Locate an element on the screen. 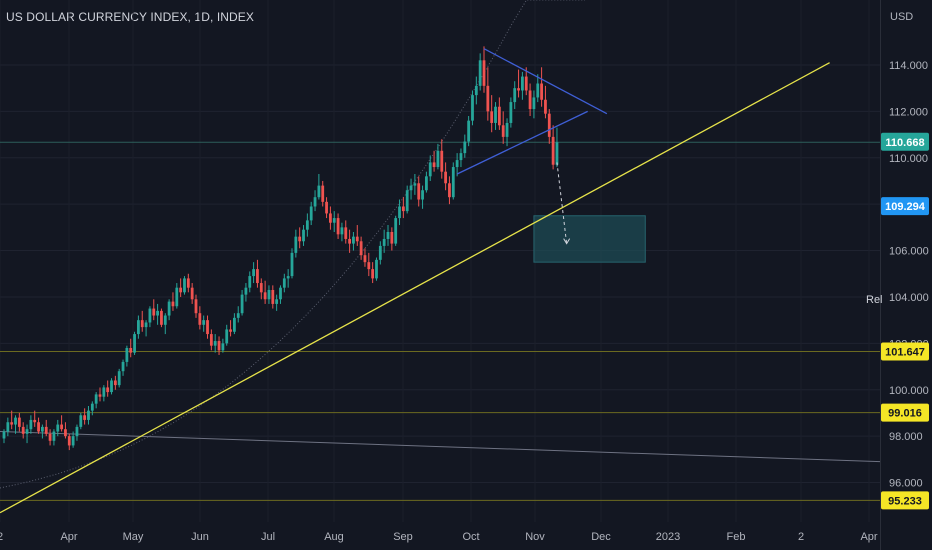 Image resolution: width=932 pixels, height=550 pixels. price-tick-label: 112.000 is located at coordinates (908, 112).